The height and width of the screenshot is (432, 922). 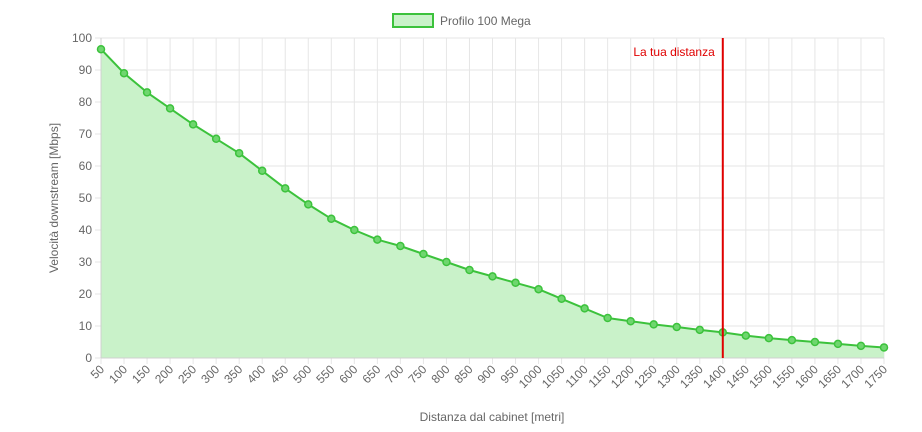 I want to click on x-tick-label: 1650, so click(x=829, y=376).